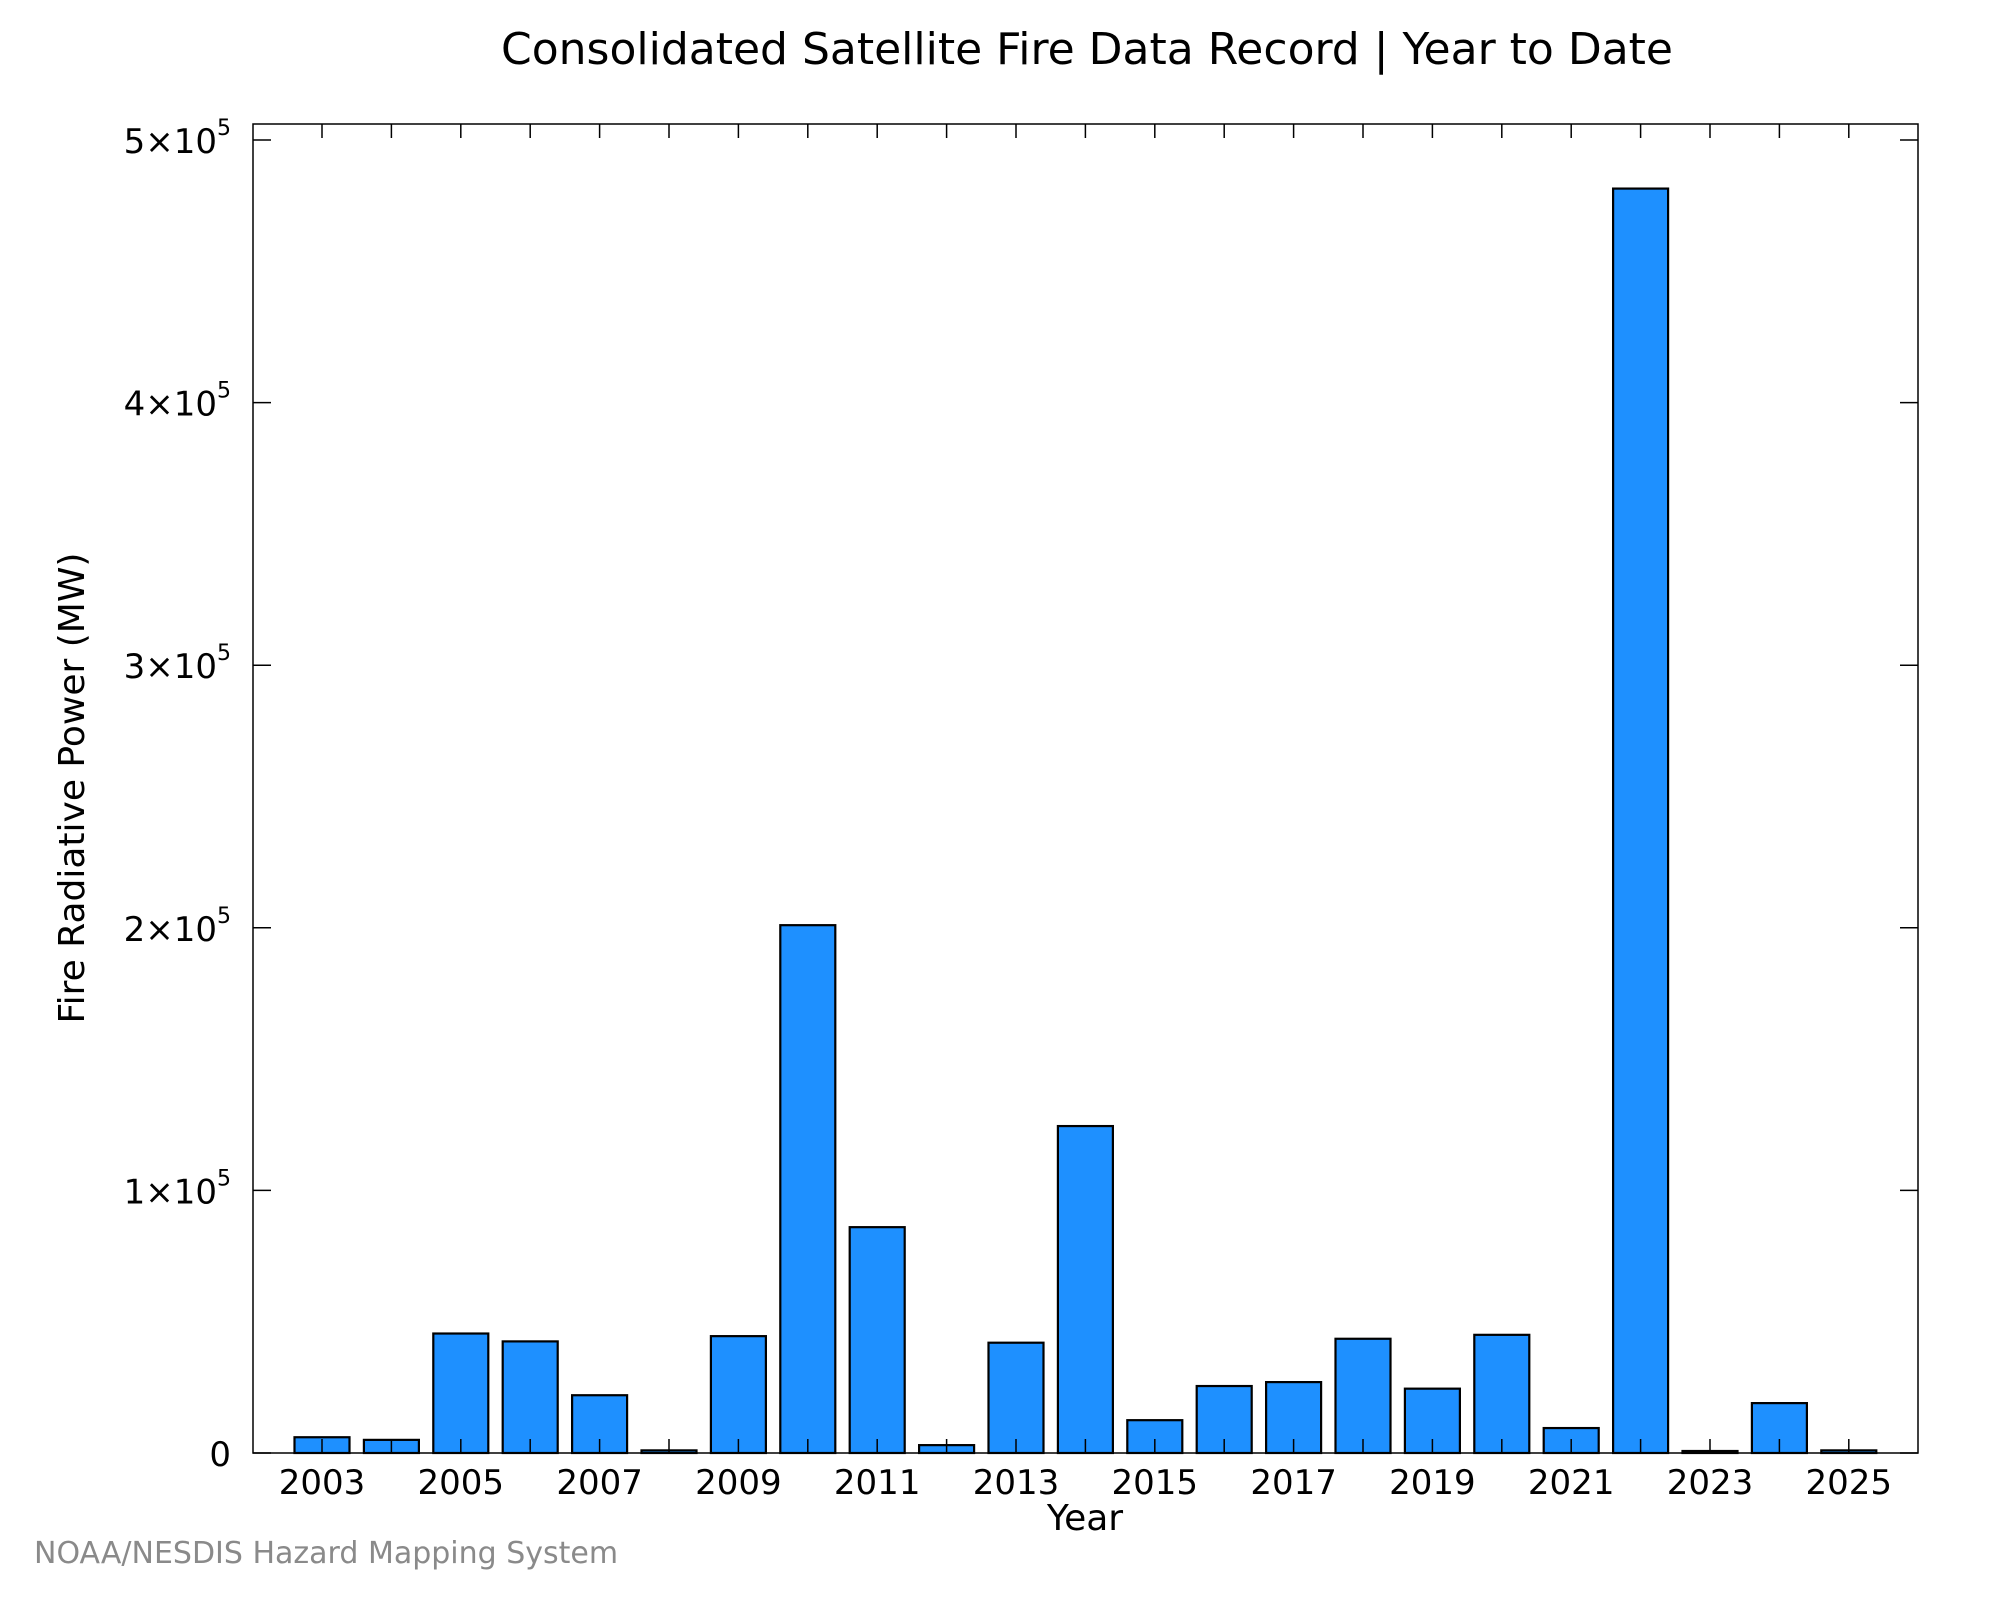  What do you see at coordinates (1155, 1483) in the screenshot?
I see `x-tick-label-2015: 2015` at bounding box center [1155, 1483].